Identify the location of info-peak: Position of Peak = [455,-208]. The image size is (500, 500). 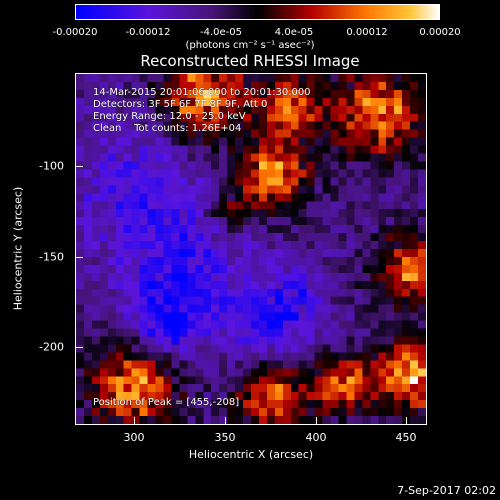
(166, 402).